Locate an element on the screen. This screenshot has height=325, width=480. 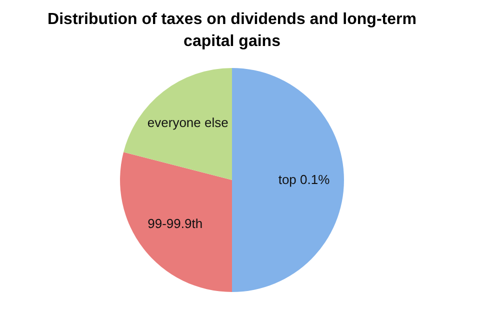
slice-label: everyone else is located at coordinates (187, 122).